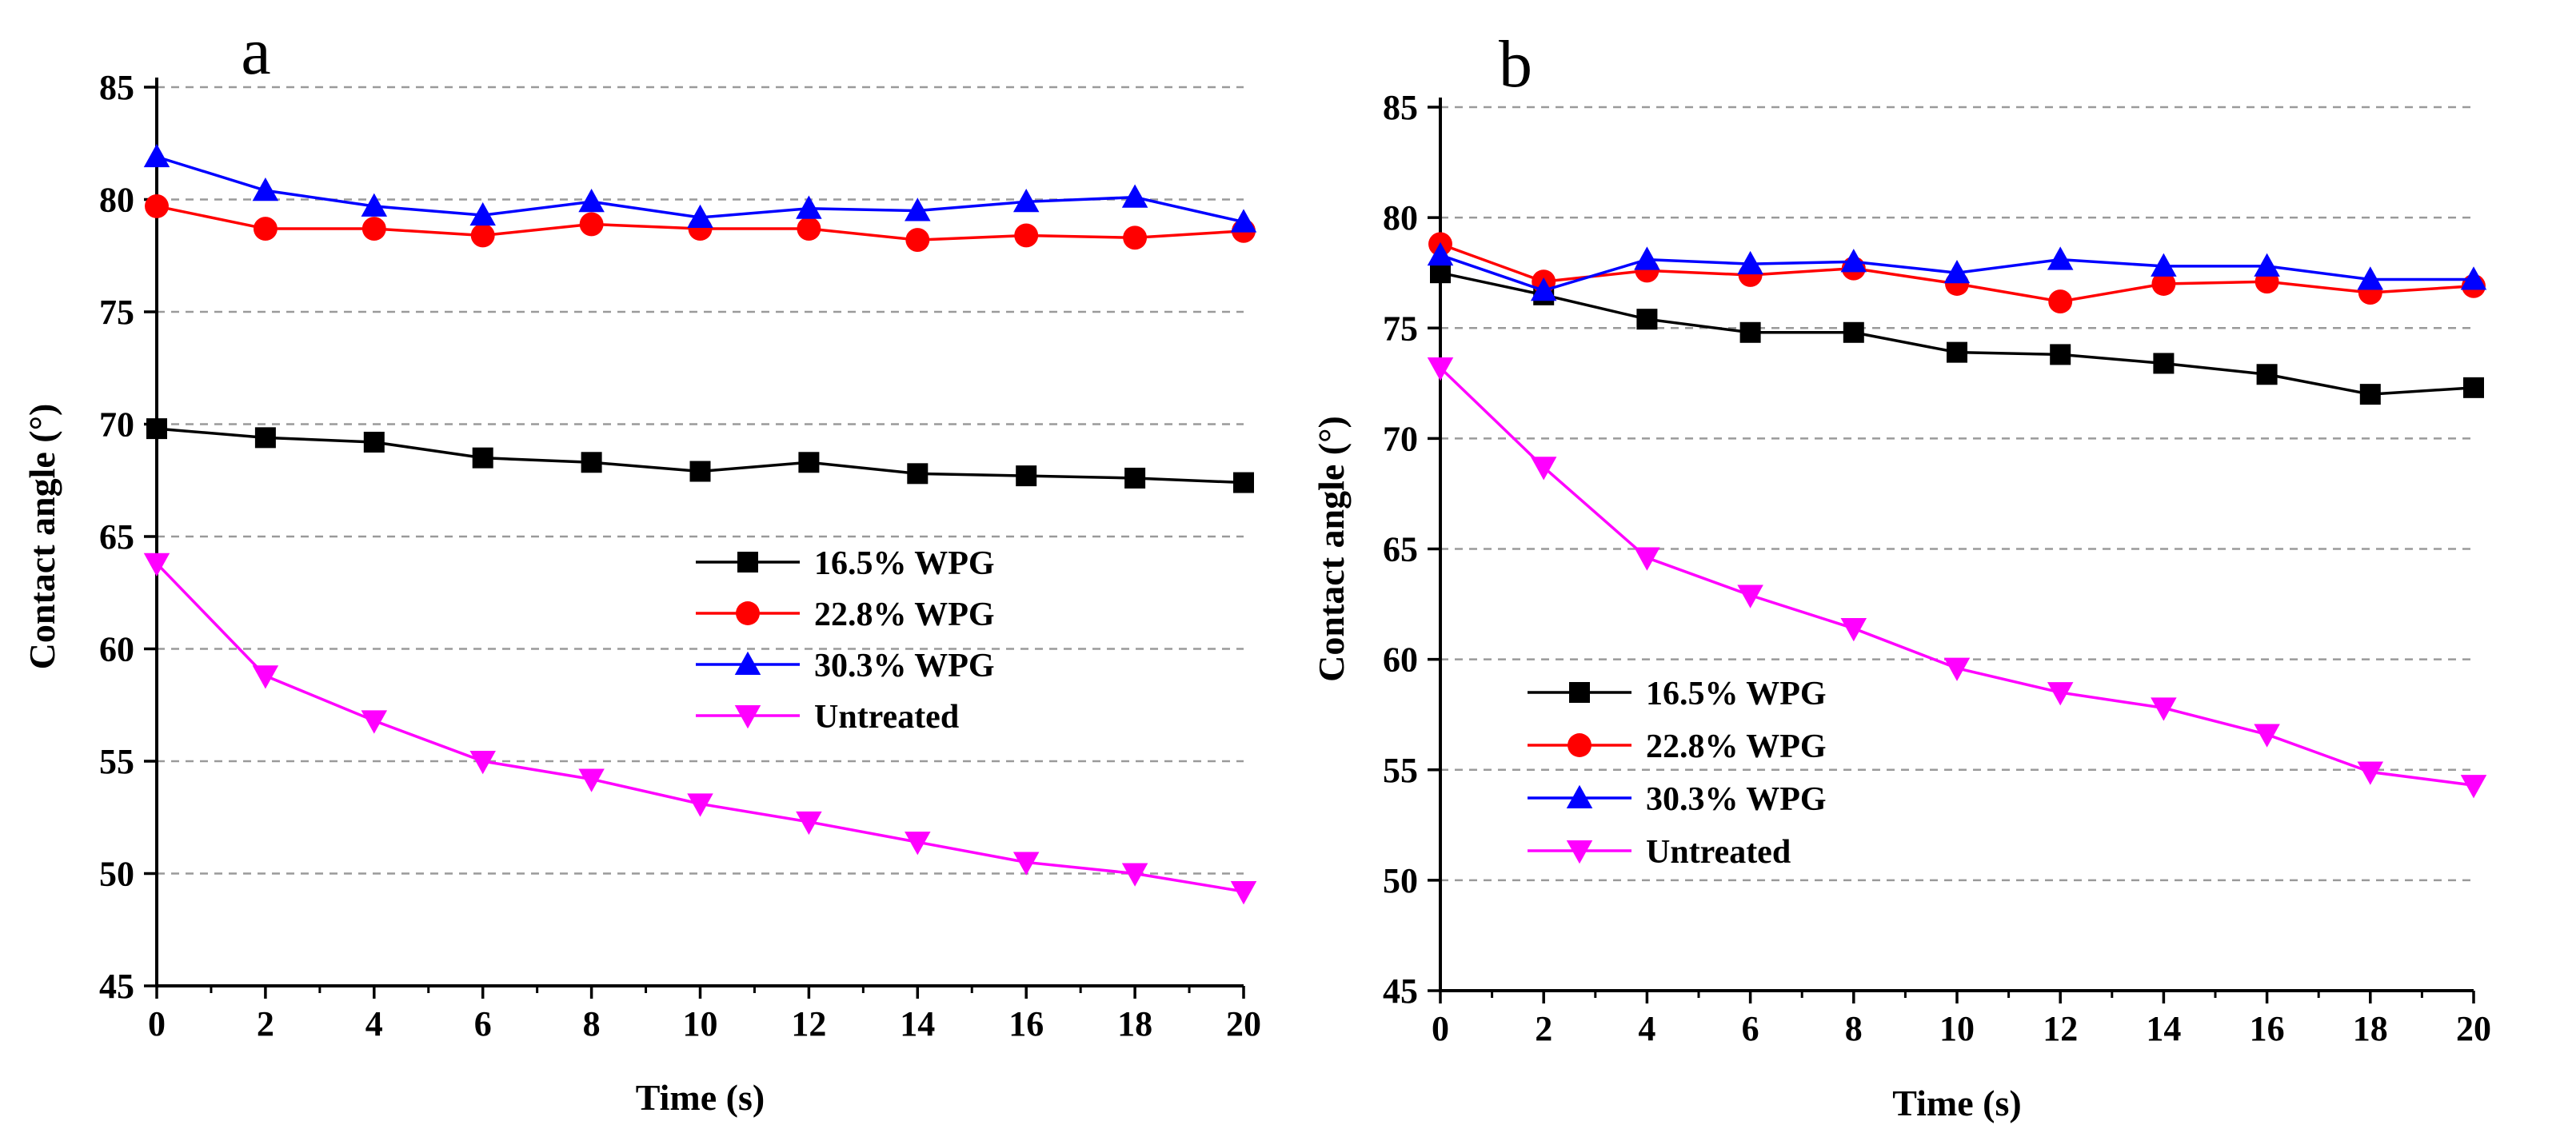  Describe the element at coordinates (256, 51) in the screenshot. I see `panel-label: a` at that location.